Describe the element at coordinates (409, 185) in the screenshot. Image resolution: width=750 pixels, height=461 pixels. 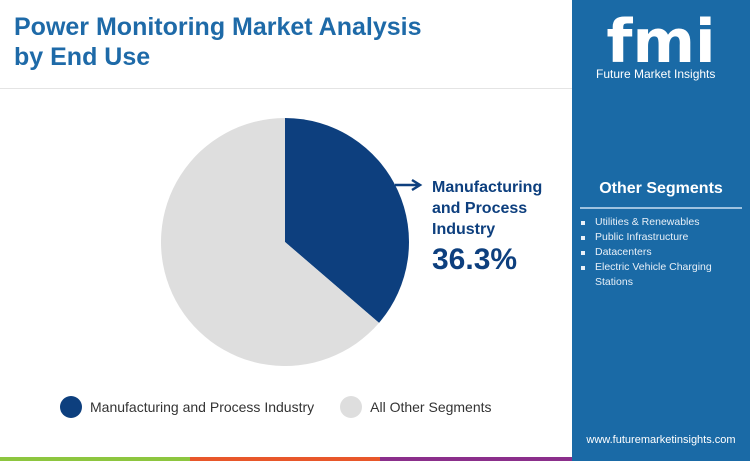
I see `callout-arrow` at that location.